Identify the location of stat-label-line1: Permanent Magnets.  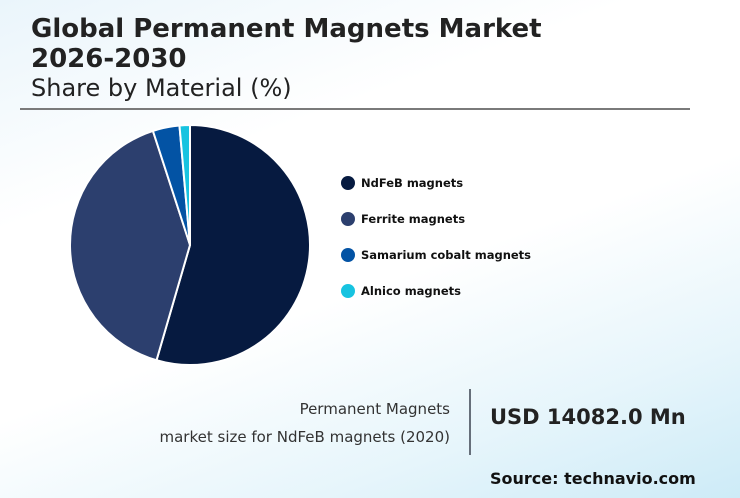
(374, 409).